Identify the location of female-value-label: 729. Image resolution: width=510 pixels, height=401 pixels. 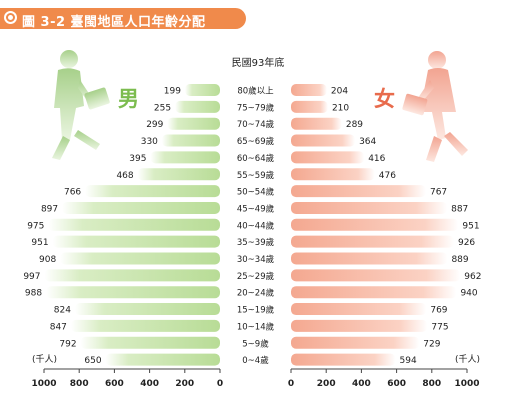
(431, 344).